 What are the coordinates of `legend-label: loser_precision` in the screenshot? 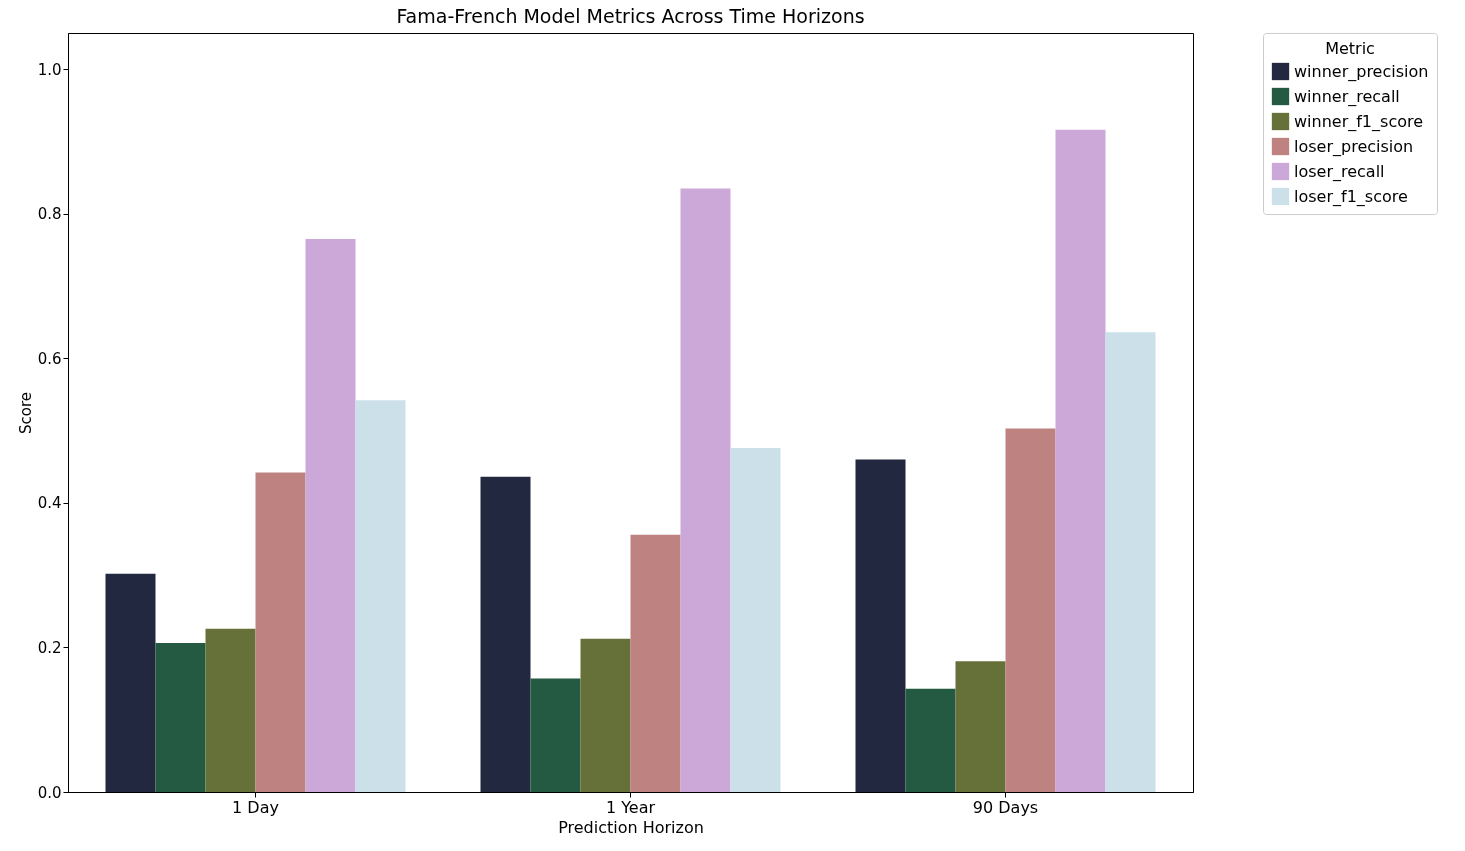 It's located at (1354, 146).